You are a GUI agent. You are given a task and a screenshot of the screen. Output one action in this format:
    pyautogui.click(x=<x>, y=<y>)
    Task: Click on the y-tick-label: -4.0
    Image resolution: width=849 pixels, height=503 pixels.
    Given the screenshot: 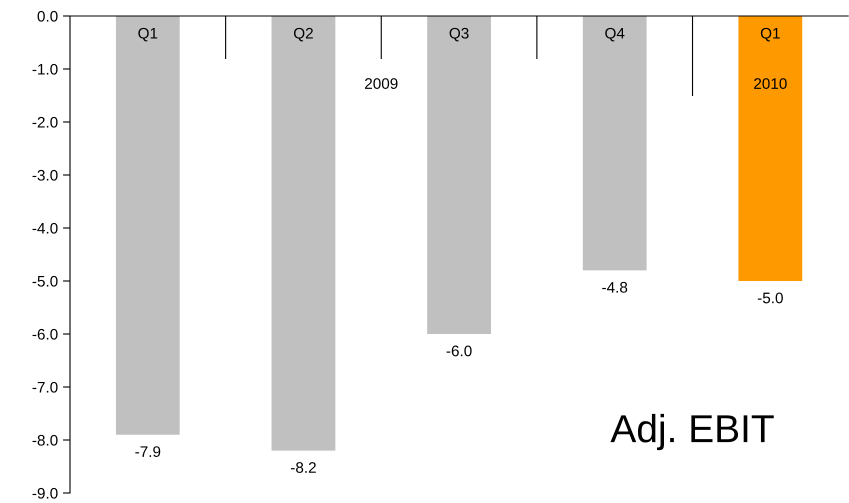 What is the action you would take?
    pyautogui.click(x=45, y=228)
    